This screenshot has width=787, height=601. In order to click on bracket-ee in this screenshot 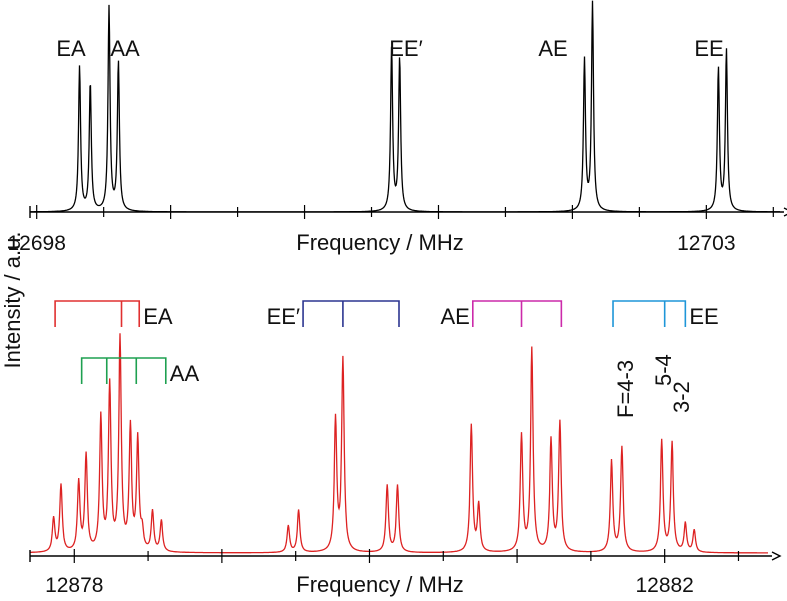, I will do `click(649, 313)`.